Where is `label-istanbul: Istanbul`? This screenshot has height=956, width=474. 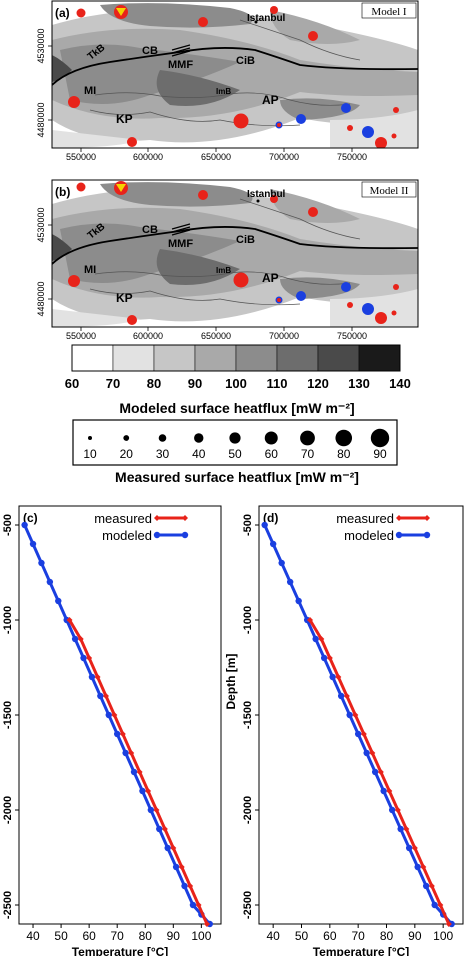
label-istanbul: Istanbul is located at coordinates (266, 18).